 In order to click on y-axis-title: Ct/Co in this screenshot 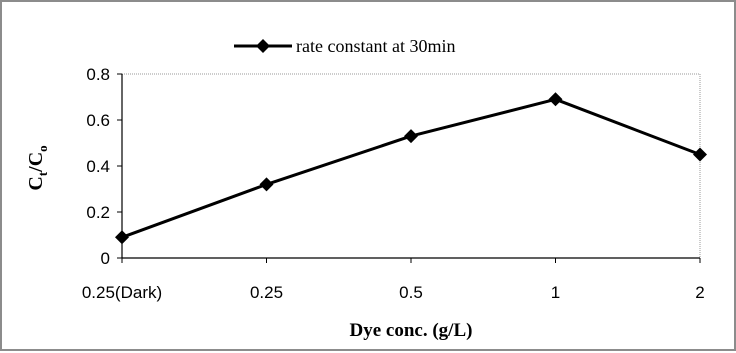, I will do `click(37, 167)`.